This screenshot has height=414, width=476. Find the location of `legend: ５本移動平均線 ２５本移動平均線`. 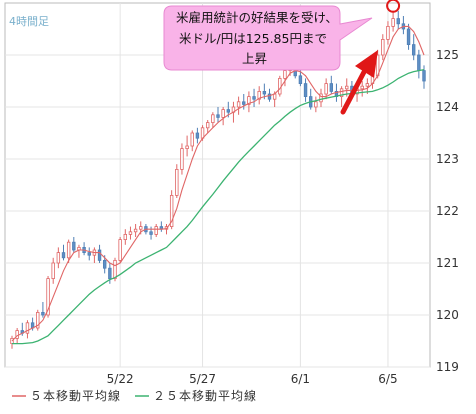

legend: ５本移動平均線 ２５本移動平均線 is located at coordinates (134, 395).